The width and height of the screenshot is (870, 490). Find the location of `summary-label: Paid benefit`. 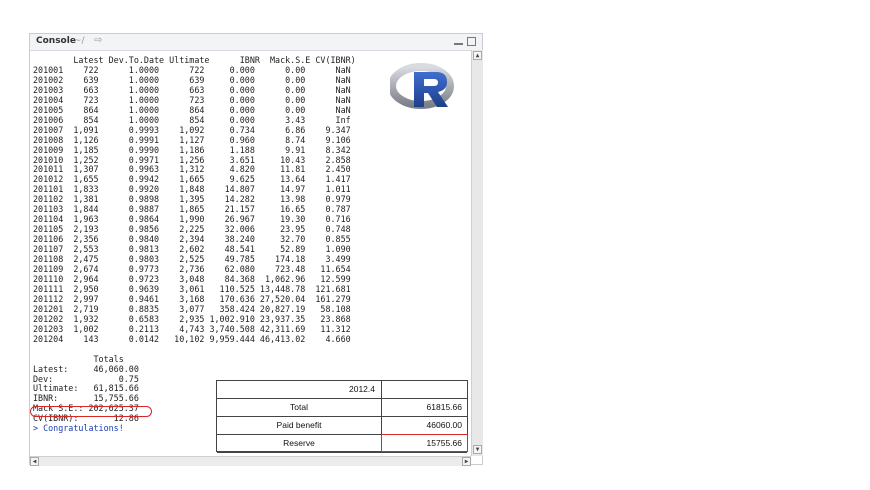

summary-label: Paid benefit is located at coordinates (299, 425).